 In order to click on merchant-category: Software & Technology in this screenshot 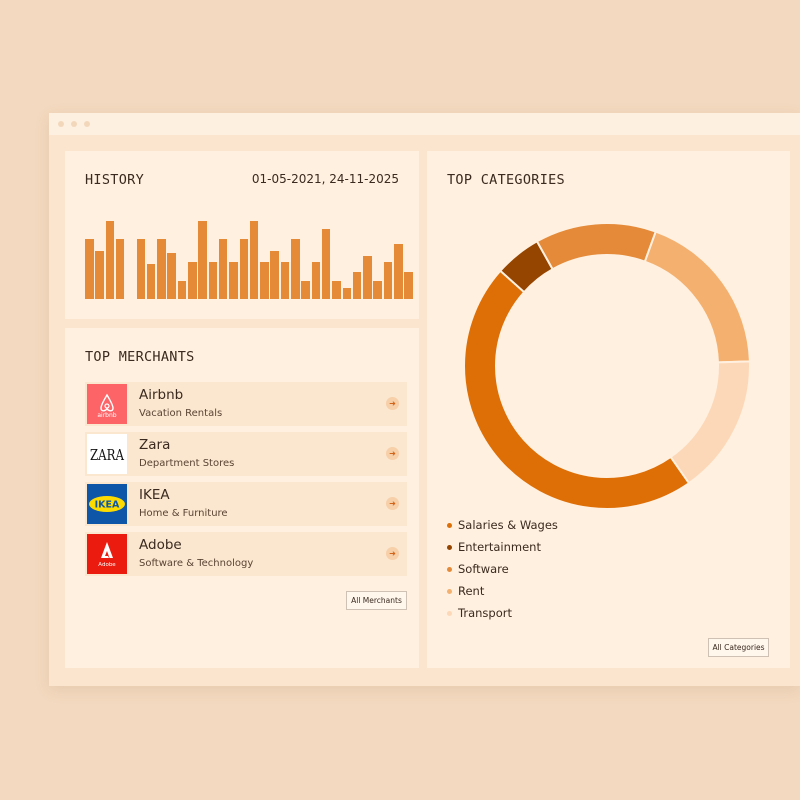, I will do `click(196, 563)`.